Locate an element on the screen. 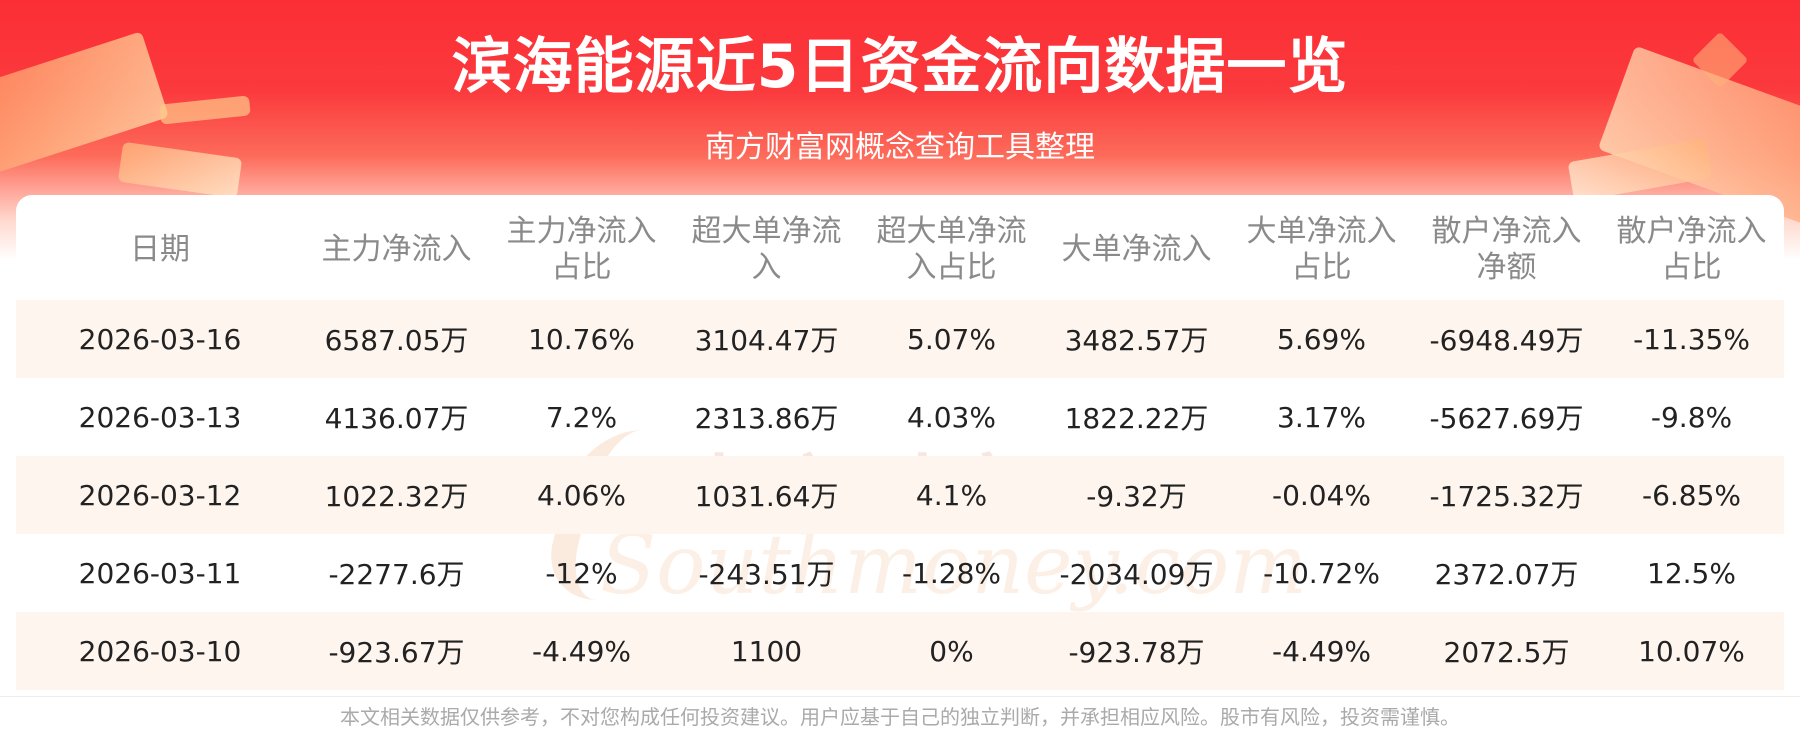  table-cell: 4136.07万 is located at coordinates (396, 418).